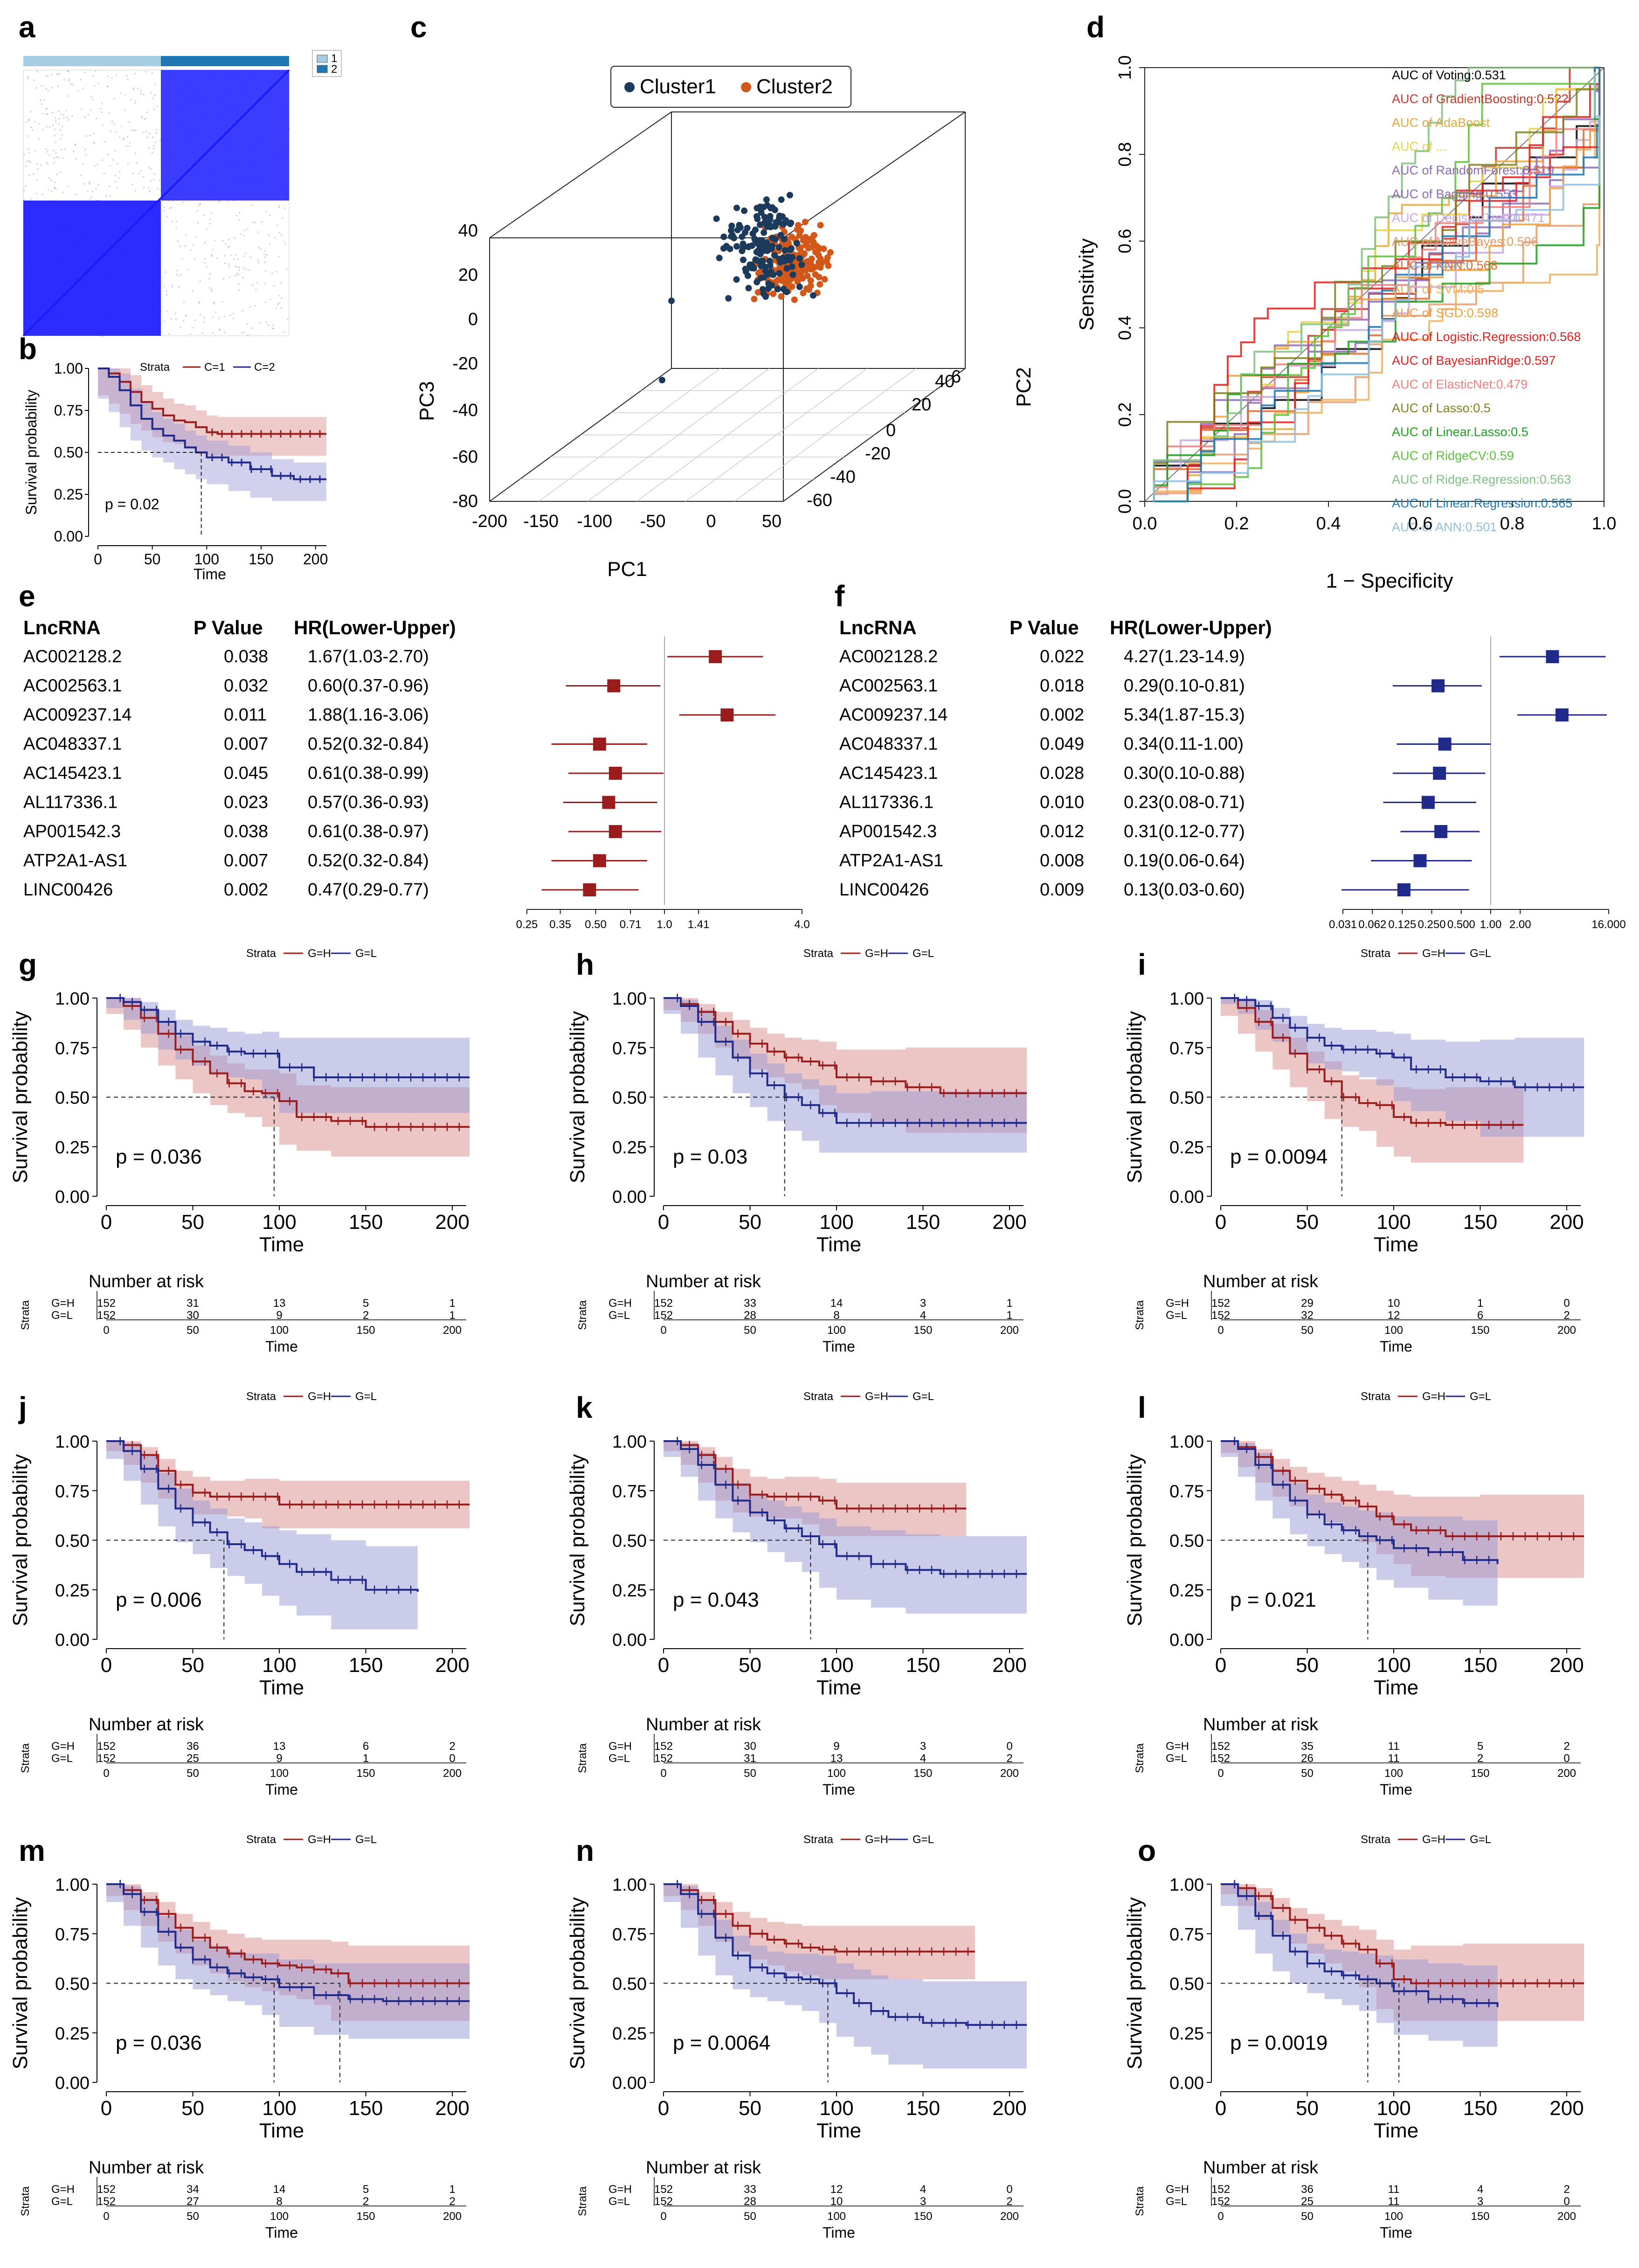 This screenshot has width=1639, height=2268. Describe the element at coordinates (246, 686) in the screenshot. I see `p-value: 0.032` at that location.